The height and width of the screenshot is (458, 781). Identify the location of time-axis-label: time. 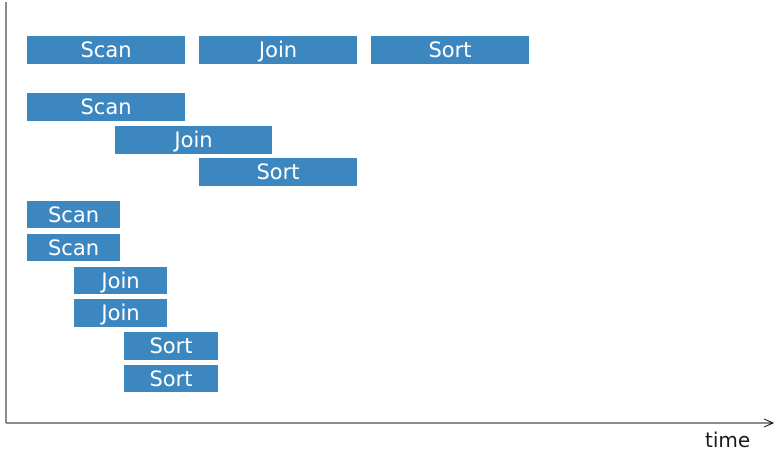
(728, 440).